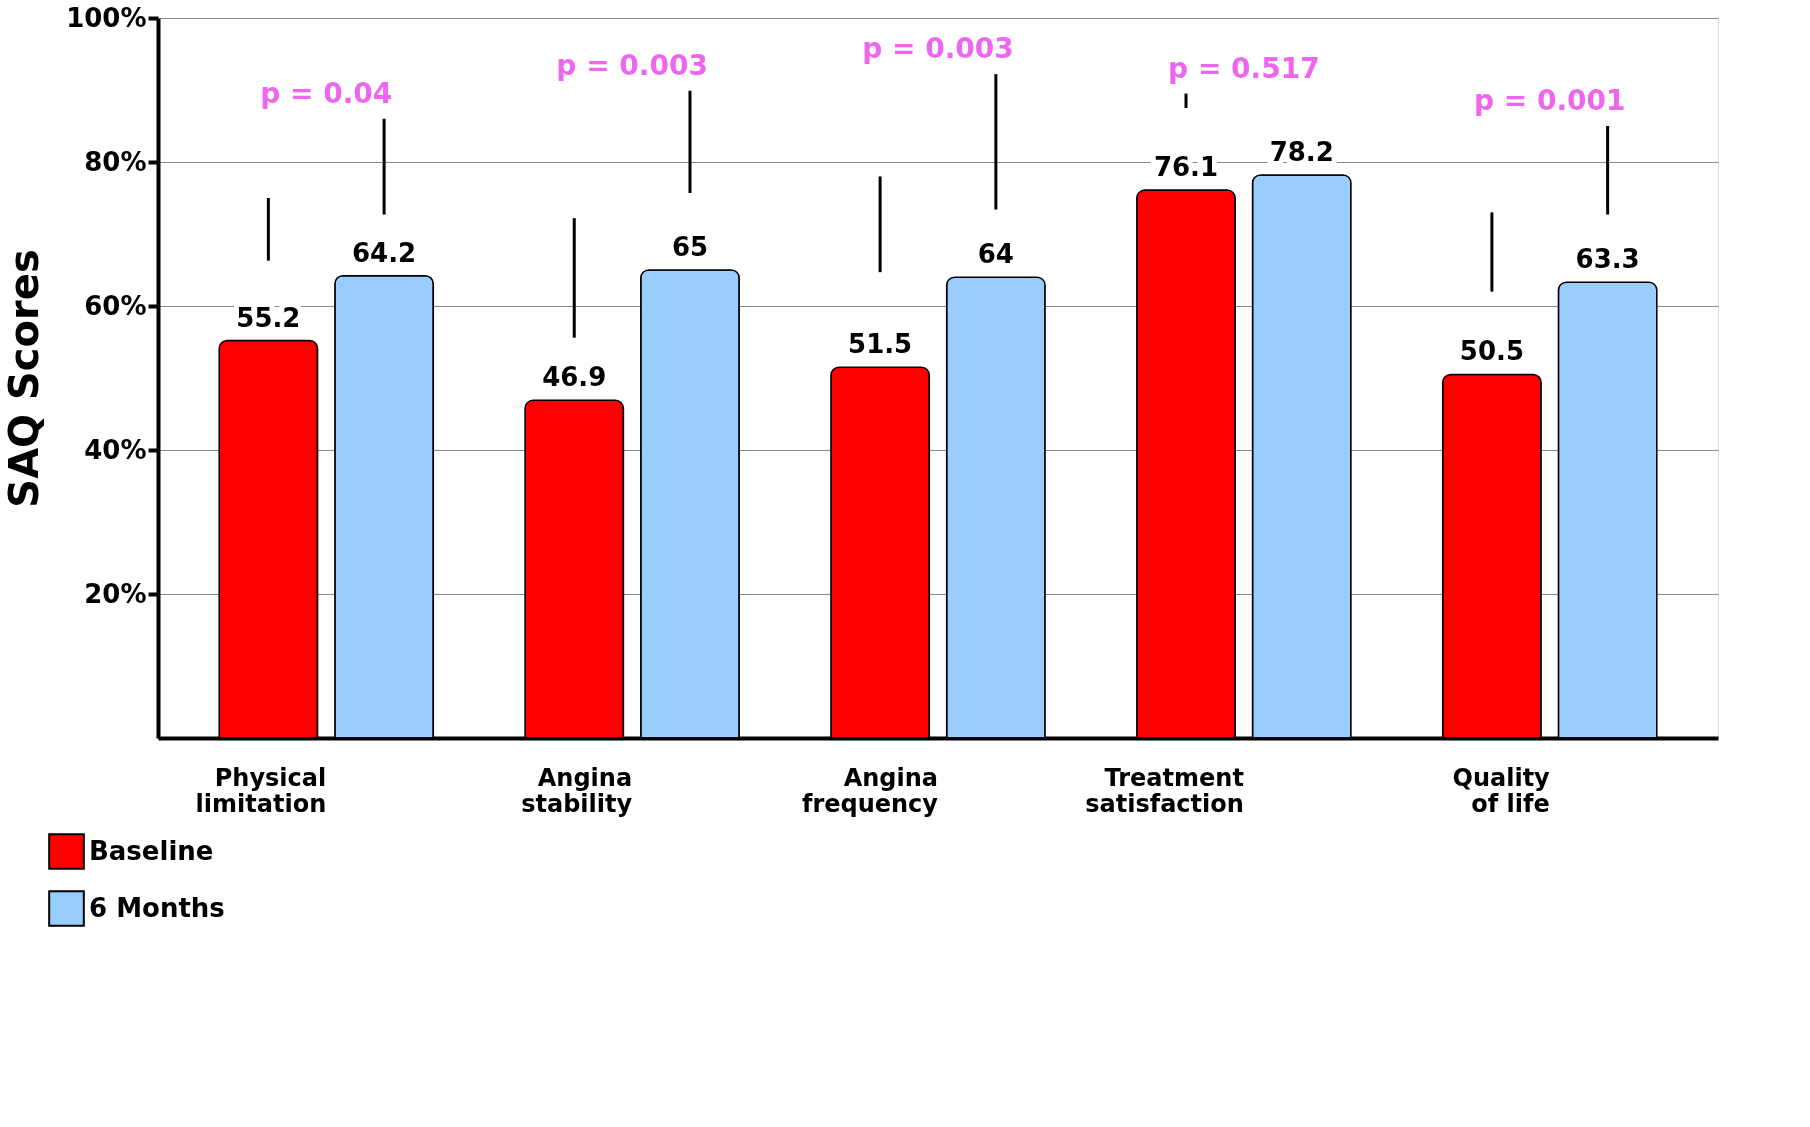  Describe the element at coordinates (115, 305) in the screenshot. I see `y-tick-label: 60%` at that location.